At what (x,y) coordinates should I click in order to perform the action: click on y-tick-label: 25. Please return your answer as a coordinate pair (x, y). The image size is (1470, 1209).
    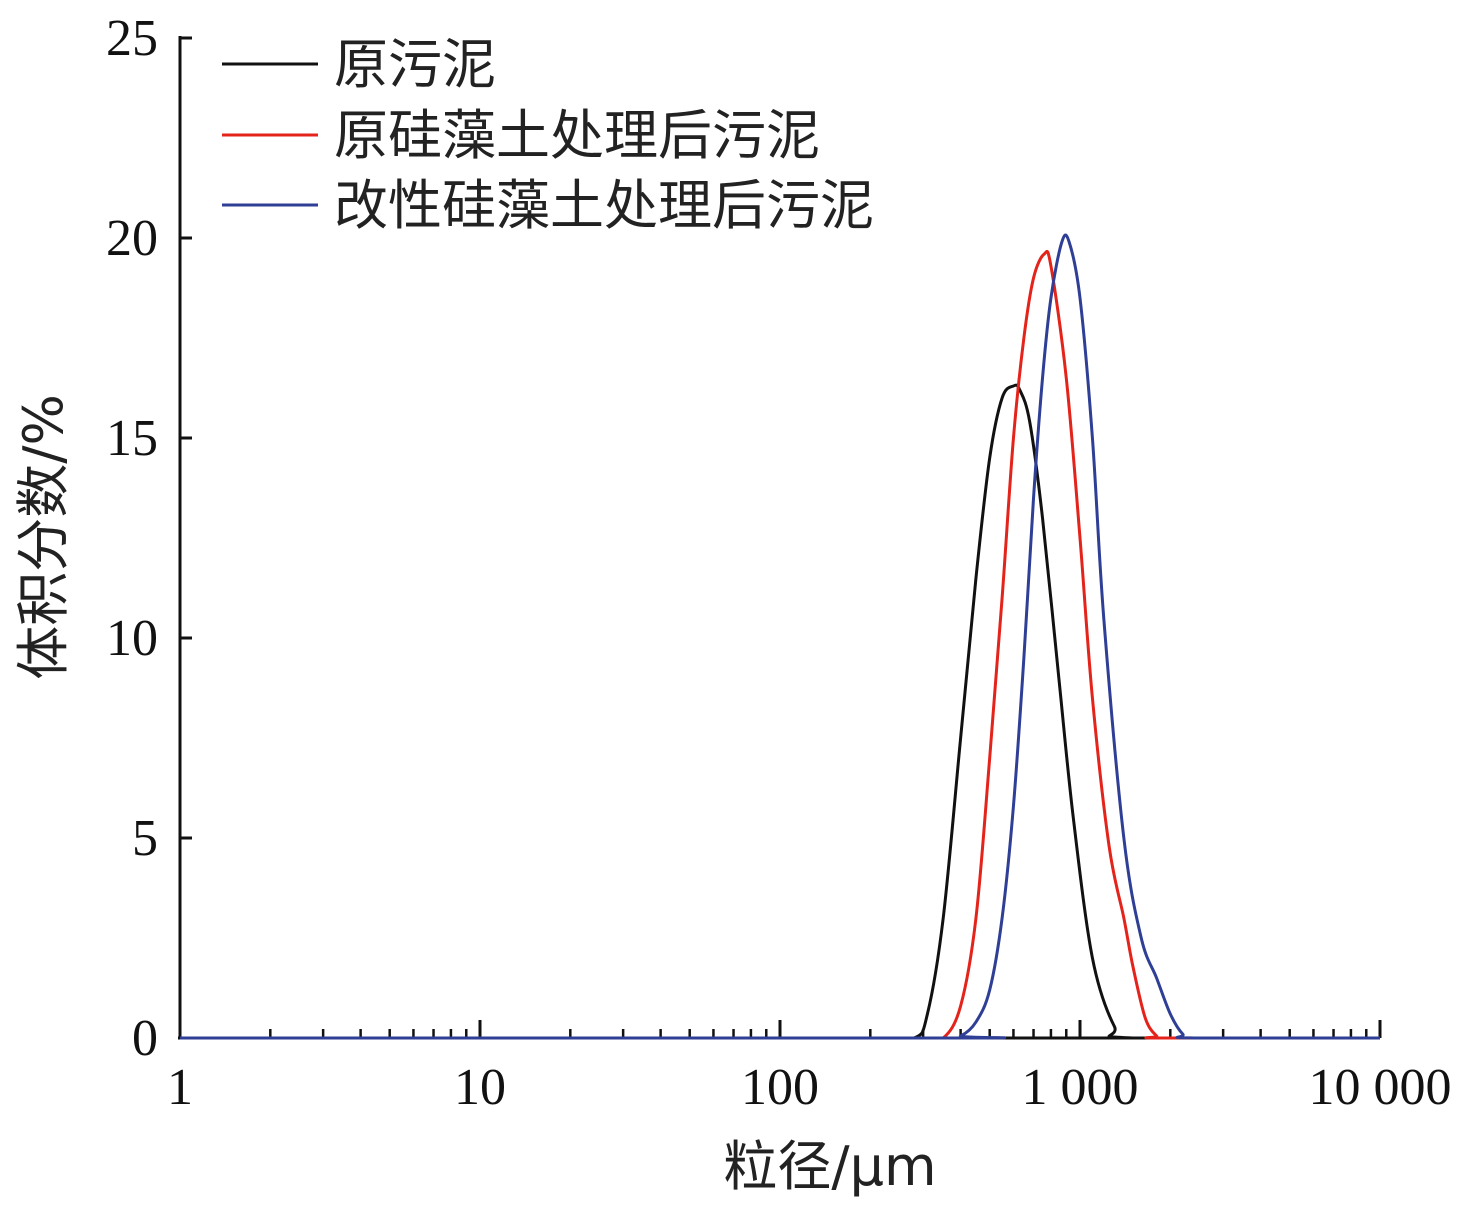
    Looking at the image, I should click on (132, 38).